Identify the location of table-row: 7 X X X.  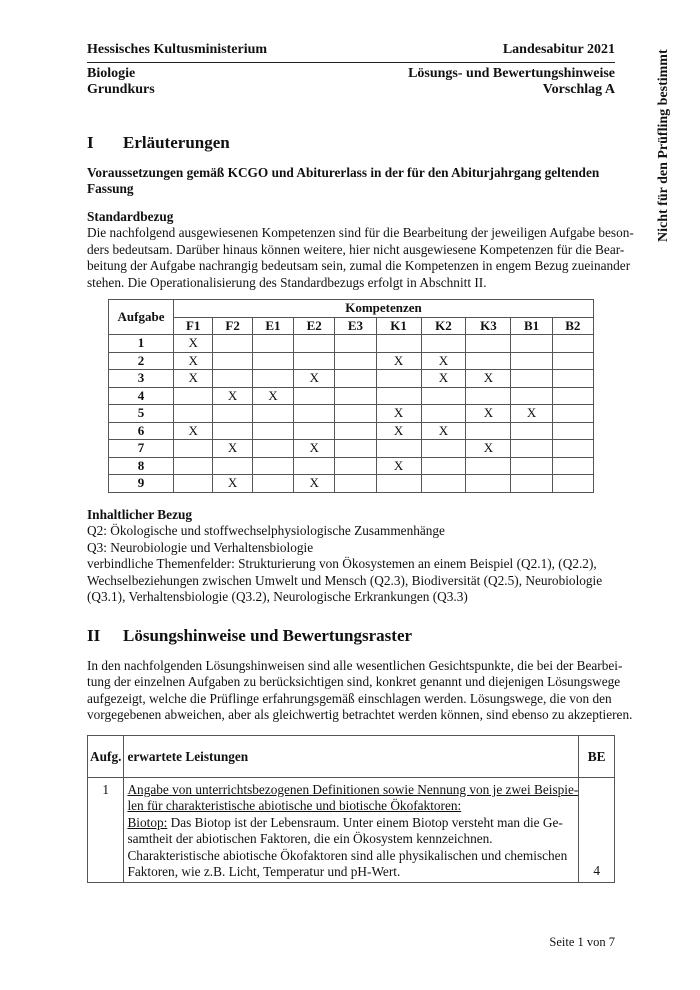
(351, 448).